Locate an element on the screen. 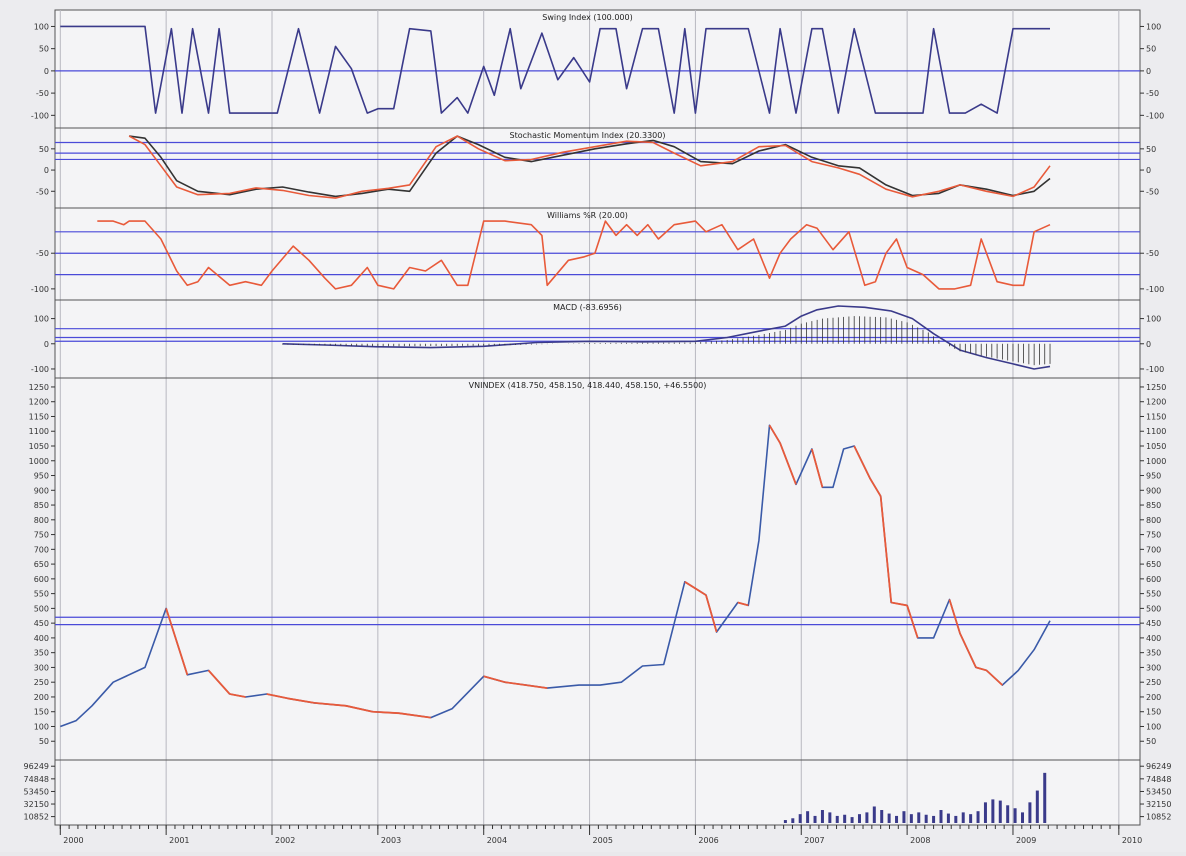 The image size is (1186, 856). y-tick-label-left-0-2: 0 is located at coordinates (46, 71).